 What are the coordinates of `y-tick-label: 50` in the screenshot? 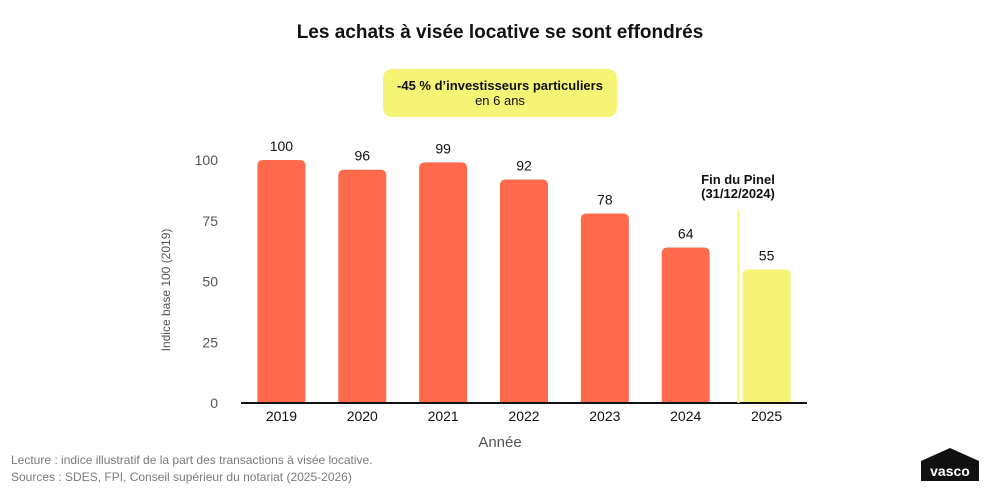 It's located at (210, 282).